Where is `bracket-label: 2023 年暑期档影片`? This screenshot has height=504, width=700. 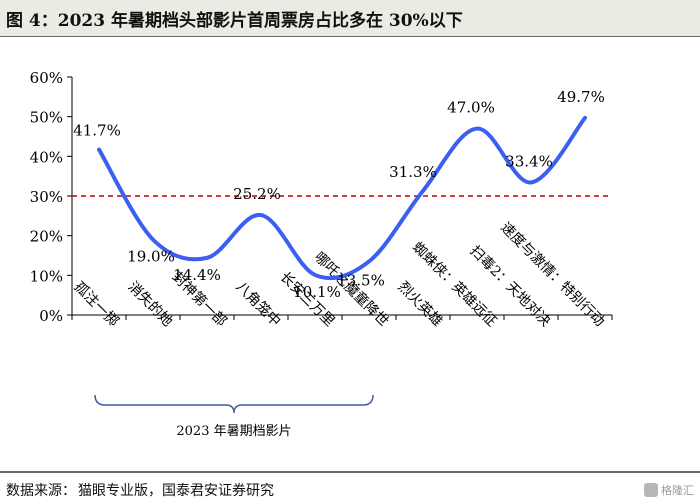
bracket-label: 2023 年暑期档影片 is located at coordinates (233, 431).